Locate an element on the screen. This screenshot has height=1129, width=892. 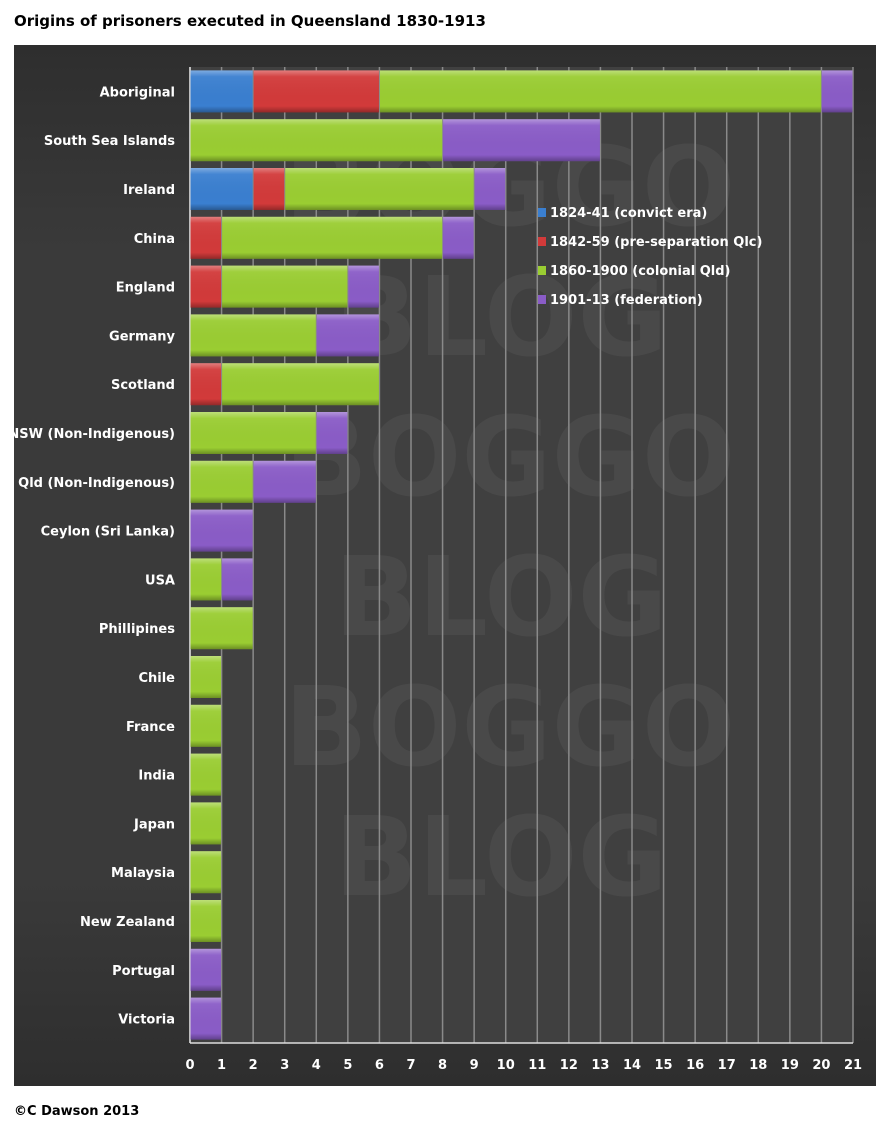
category-label: England is located at coordinates (145, 288).